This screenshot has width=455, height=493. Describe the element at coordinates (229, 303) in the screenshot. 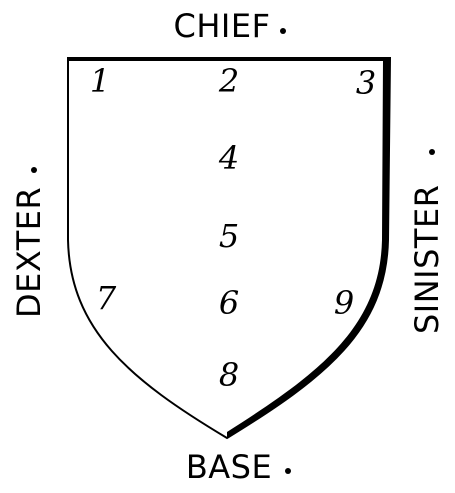

I see `point-6: 6` at that location.